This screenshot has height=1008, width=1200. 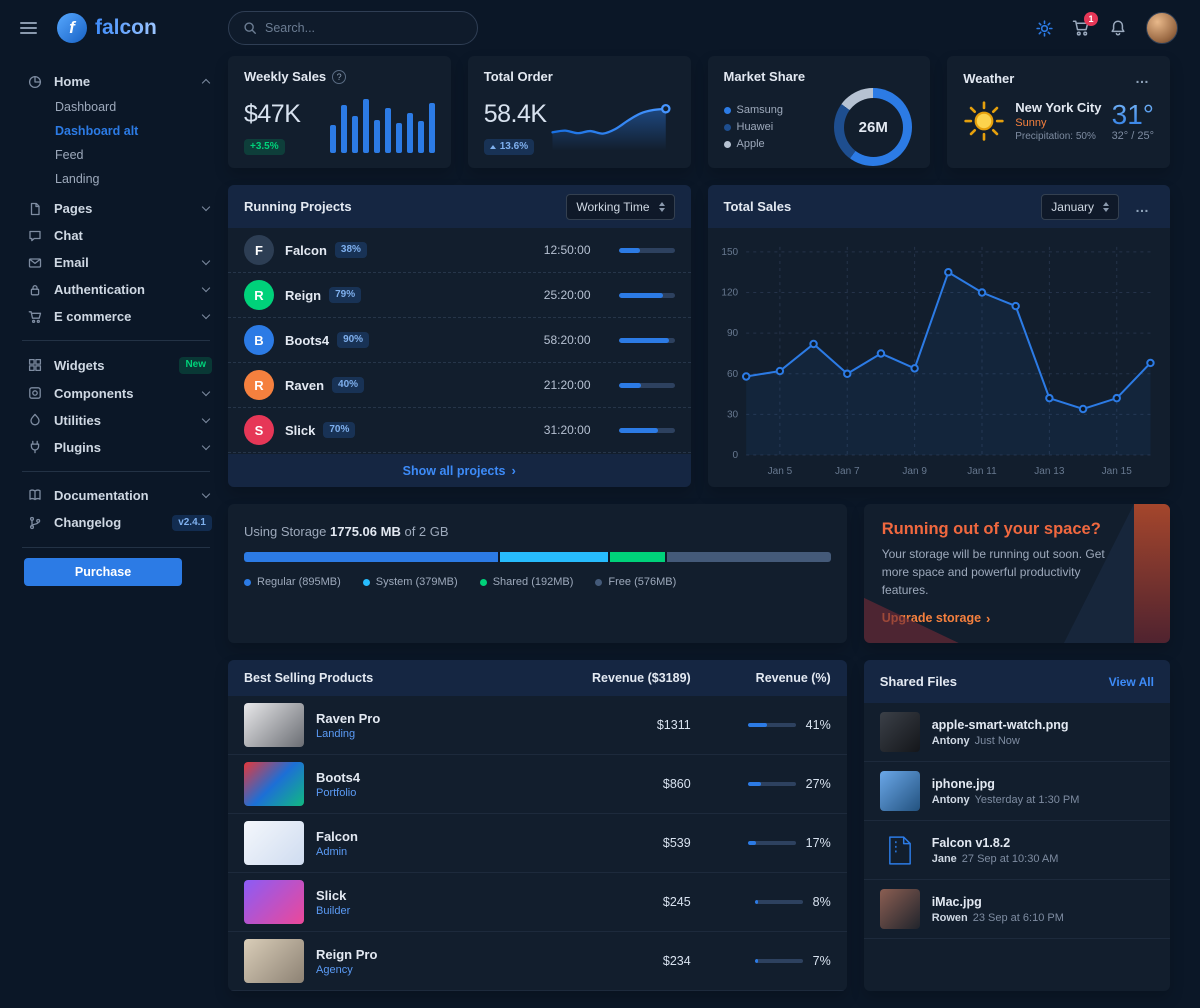 I want to click on product-category-link: Admin, so click(x=332, y=851).